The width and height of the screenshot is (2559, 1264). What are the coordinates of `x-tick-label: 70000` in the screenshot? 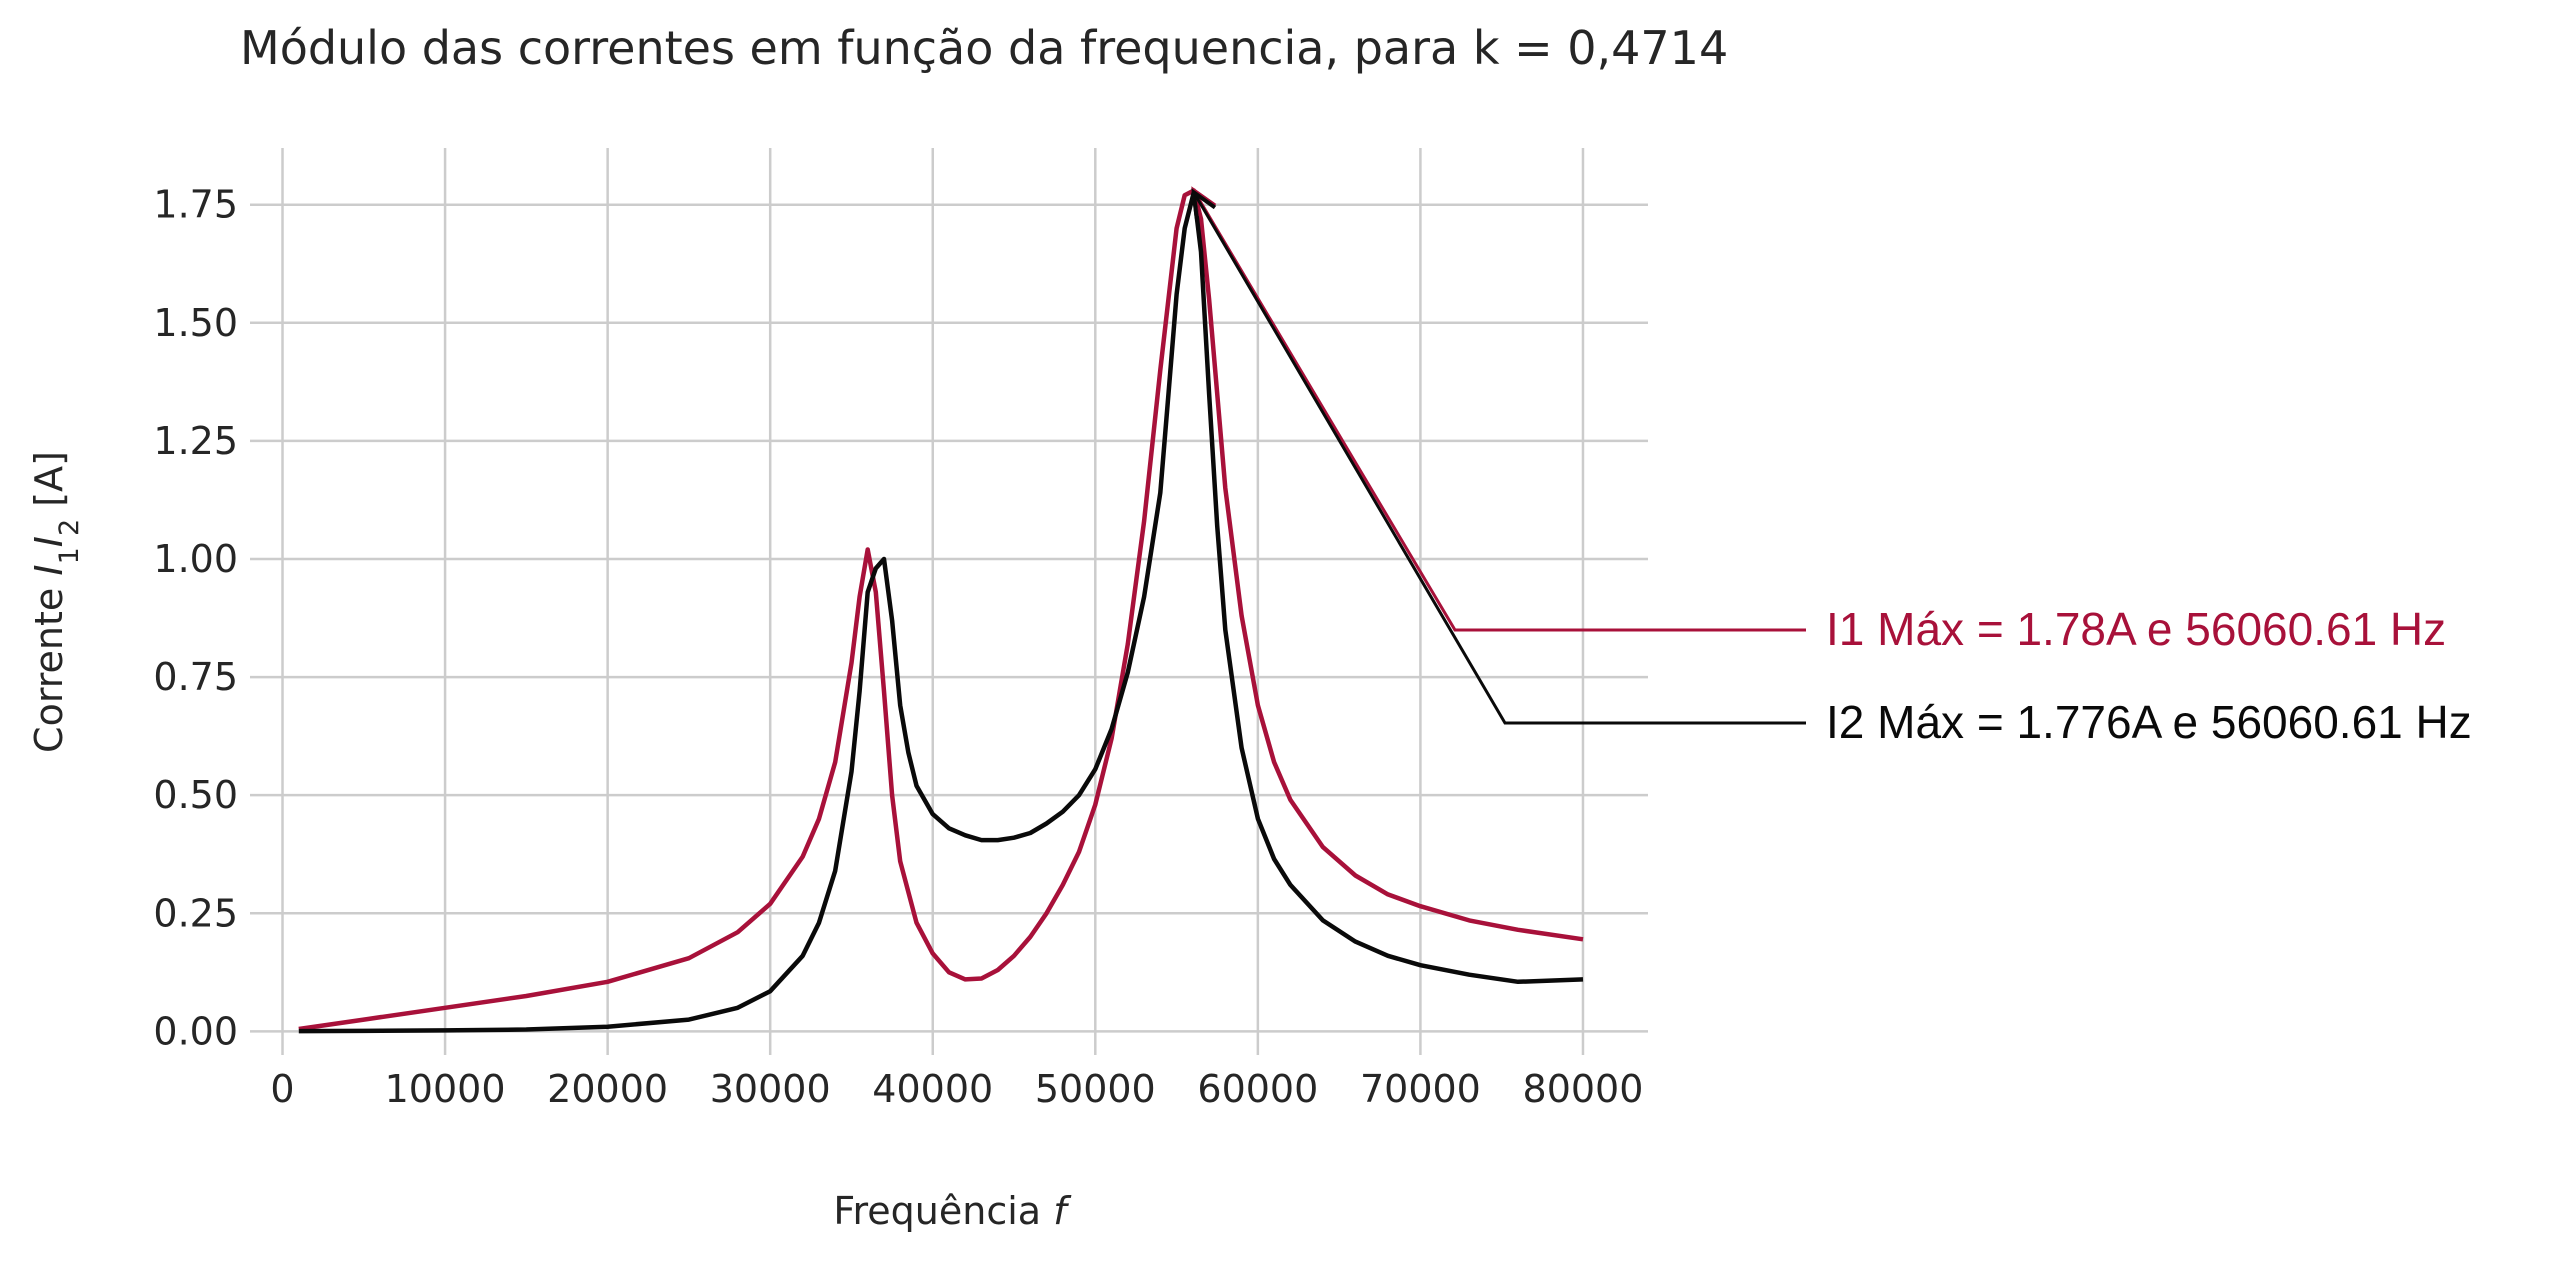 It's located at (1420, 1089).